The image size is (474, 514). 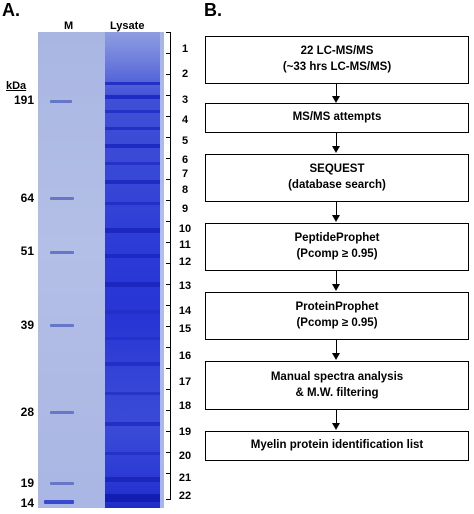 I want to click on flow-step-msms-attempts: MS/MS attempts, so click(x=337, y=118).